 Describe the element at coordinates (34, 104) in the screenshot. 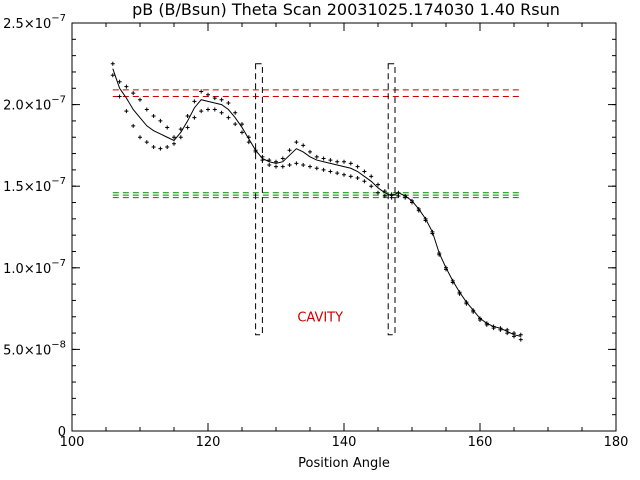

I see `y-tick-label: 2.0×10⁻⁷` at that location.